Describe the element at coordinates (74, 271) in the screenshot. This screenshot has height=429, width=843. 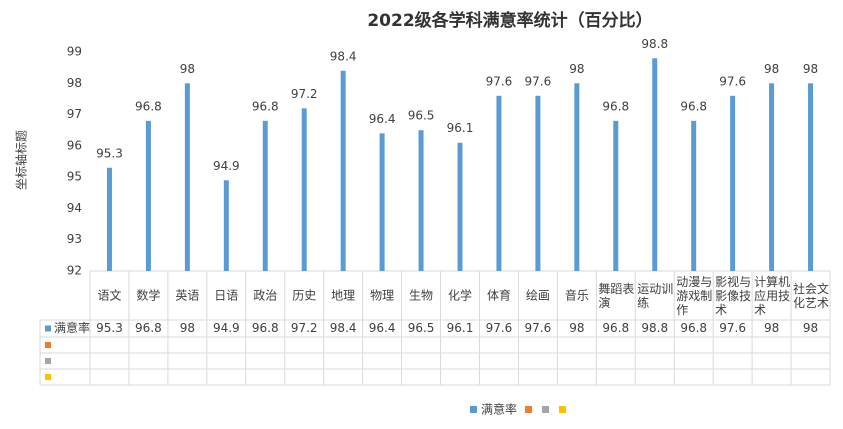
I see `y-tick-label: 92` at that location.